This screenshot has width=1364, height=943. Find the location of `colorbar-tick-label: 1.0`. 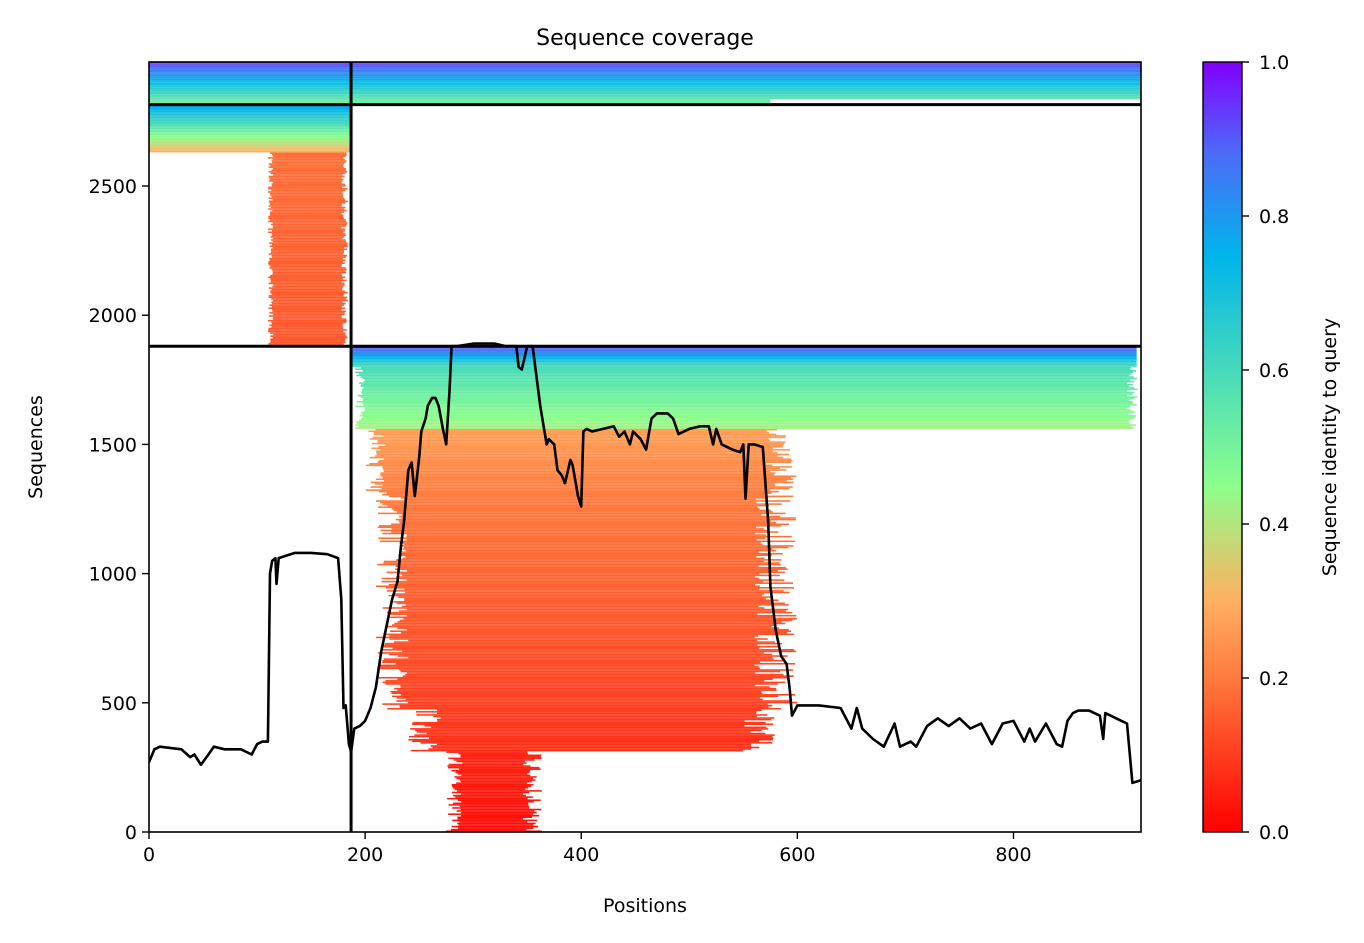

colorbar-tick-label: 1.0 is located at coordinates (1274, 63).